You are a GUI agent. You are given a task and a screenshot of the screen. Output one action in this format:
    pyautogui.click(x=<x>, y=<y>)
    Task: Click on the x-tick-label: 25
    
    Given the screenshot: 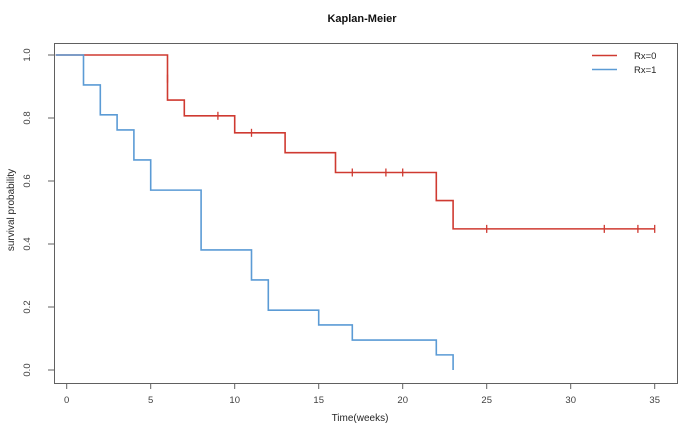 What is the action you would take?
    pyautogui.click(x=486, y=400)
    